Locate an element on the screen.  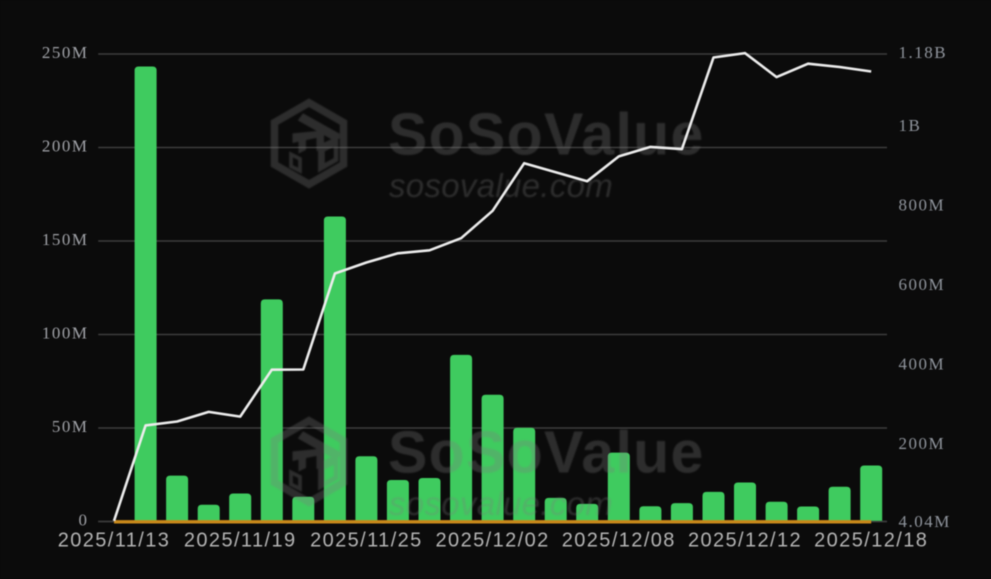
svg-text: 50M is located at coordinates (70, 426).